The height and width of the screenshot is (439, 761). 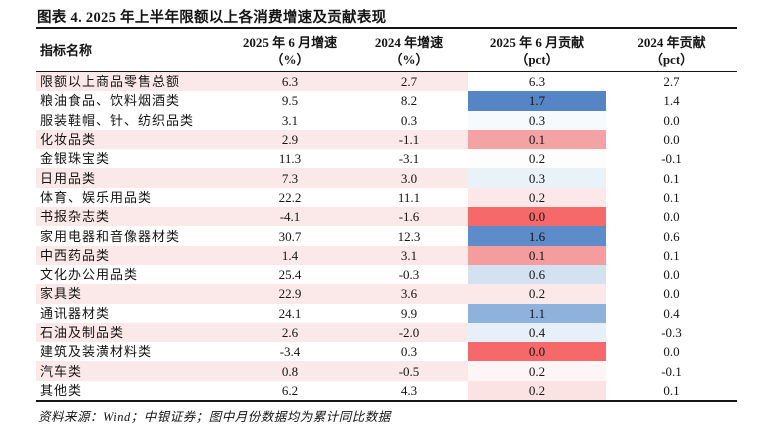 What do you see at coordinates (133, 332) in the screenshot?
I see `row-label: 石油及制品类` at bounding box center [133, 332].